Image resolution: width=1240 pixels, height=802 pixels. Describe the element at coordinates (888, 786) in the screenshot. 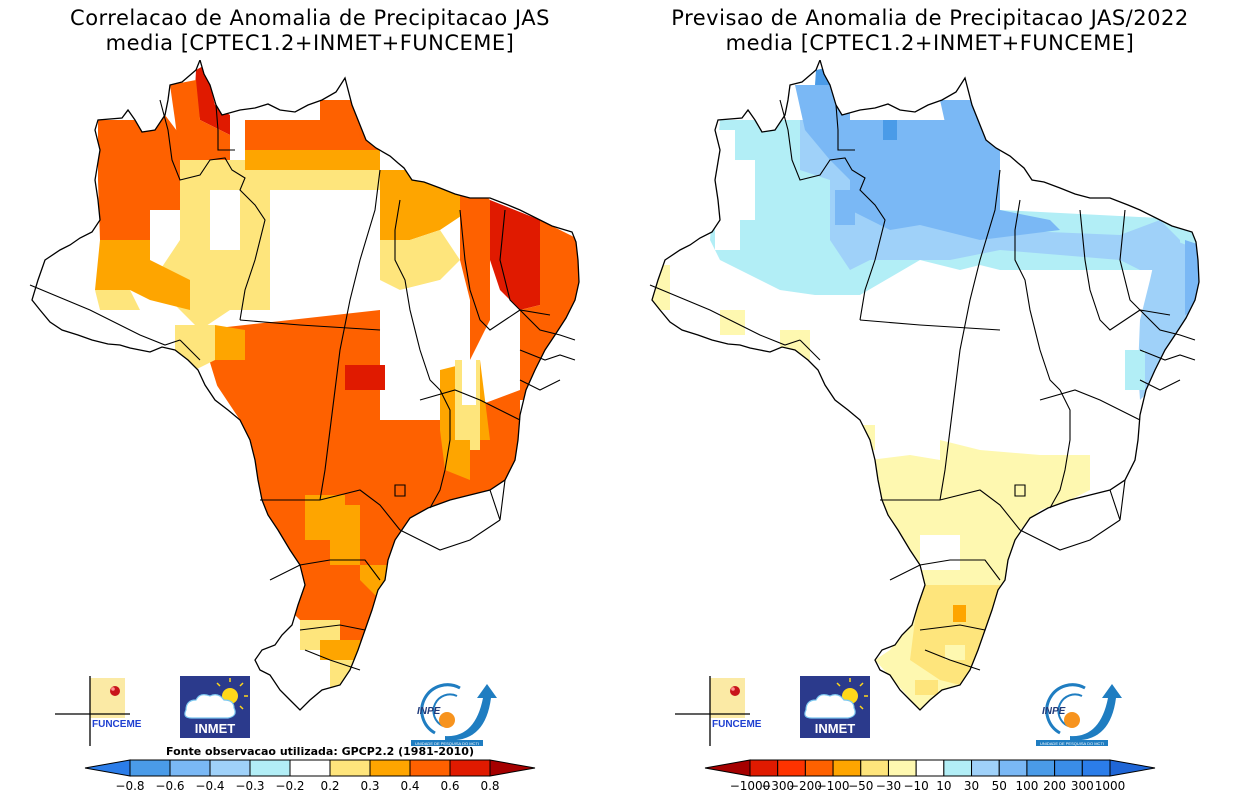

I see `colorbar-tick-label: −30` at that location.